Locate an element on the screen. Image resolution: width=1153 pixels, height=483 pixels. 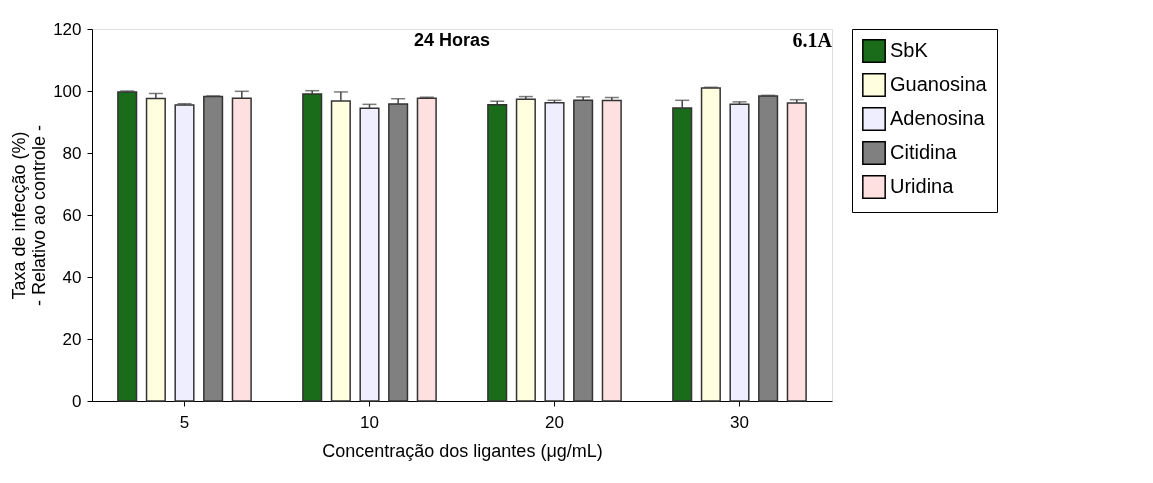
y-axis-title: Taxa de infecção (%) - Relativo ao controle - is located at coordinates (29, 215).